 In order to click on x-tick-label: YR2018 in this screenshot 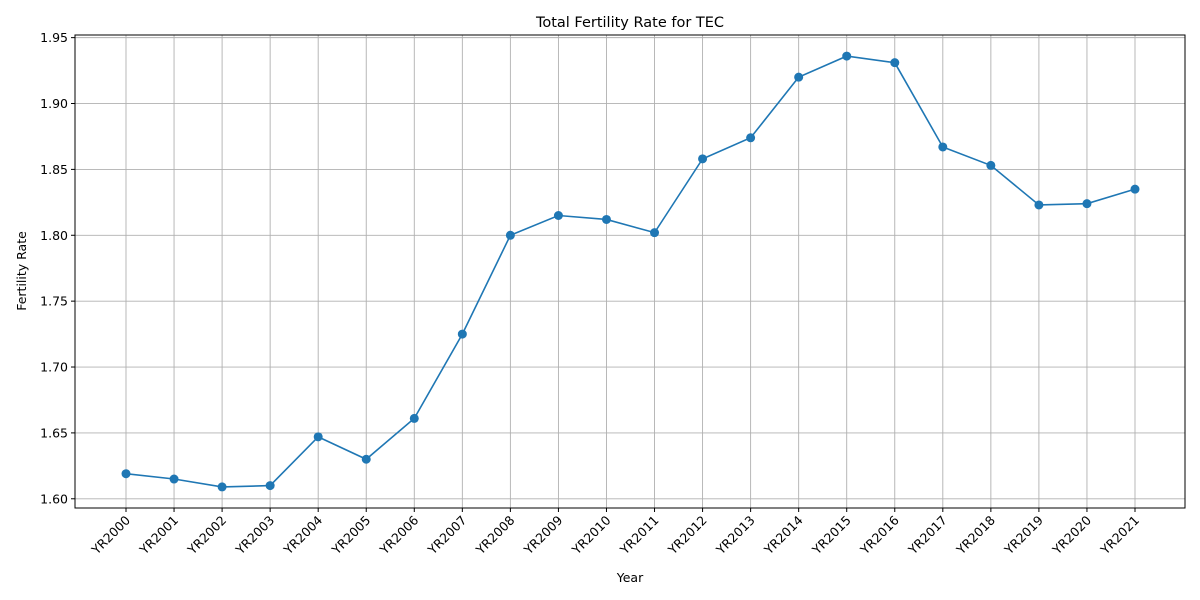, I will do `click(975, 534)`.